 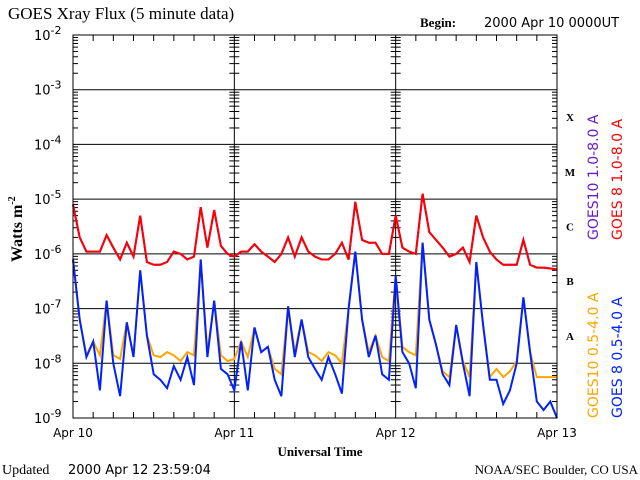 What do you see at coordinates (551, 23) in the screenshot?
I see `begin-value: 2000 Apr 10 0000UT` at bounding box center [551, 23].